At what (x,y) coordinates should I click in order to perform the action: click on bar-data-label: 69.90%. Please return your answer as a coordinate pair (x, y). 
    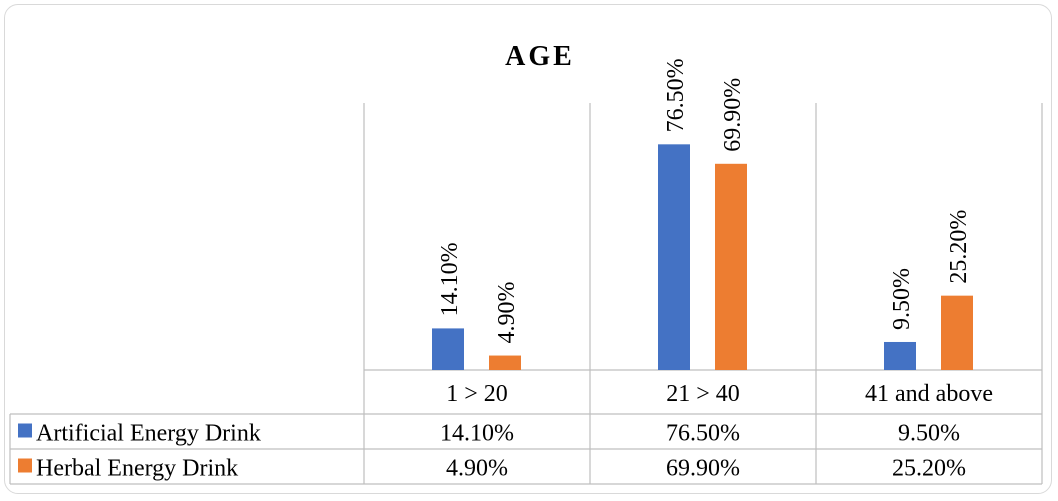
    Looking at the image, I should click on (733, 115).